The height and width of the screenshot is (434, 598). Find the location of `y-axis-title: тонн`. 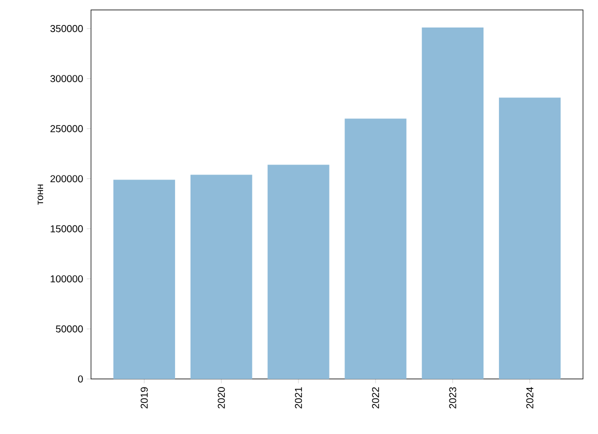

y-axis-title: тонн is located at coordinates (41, 194).